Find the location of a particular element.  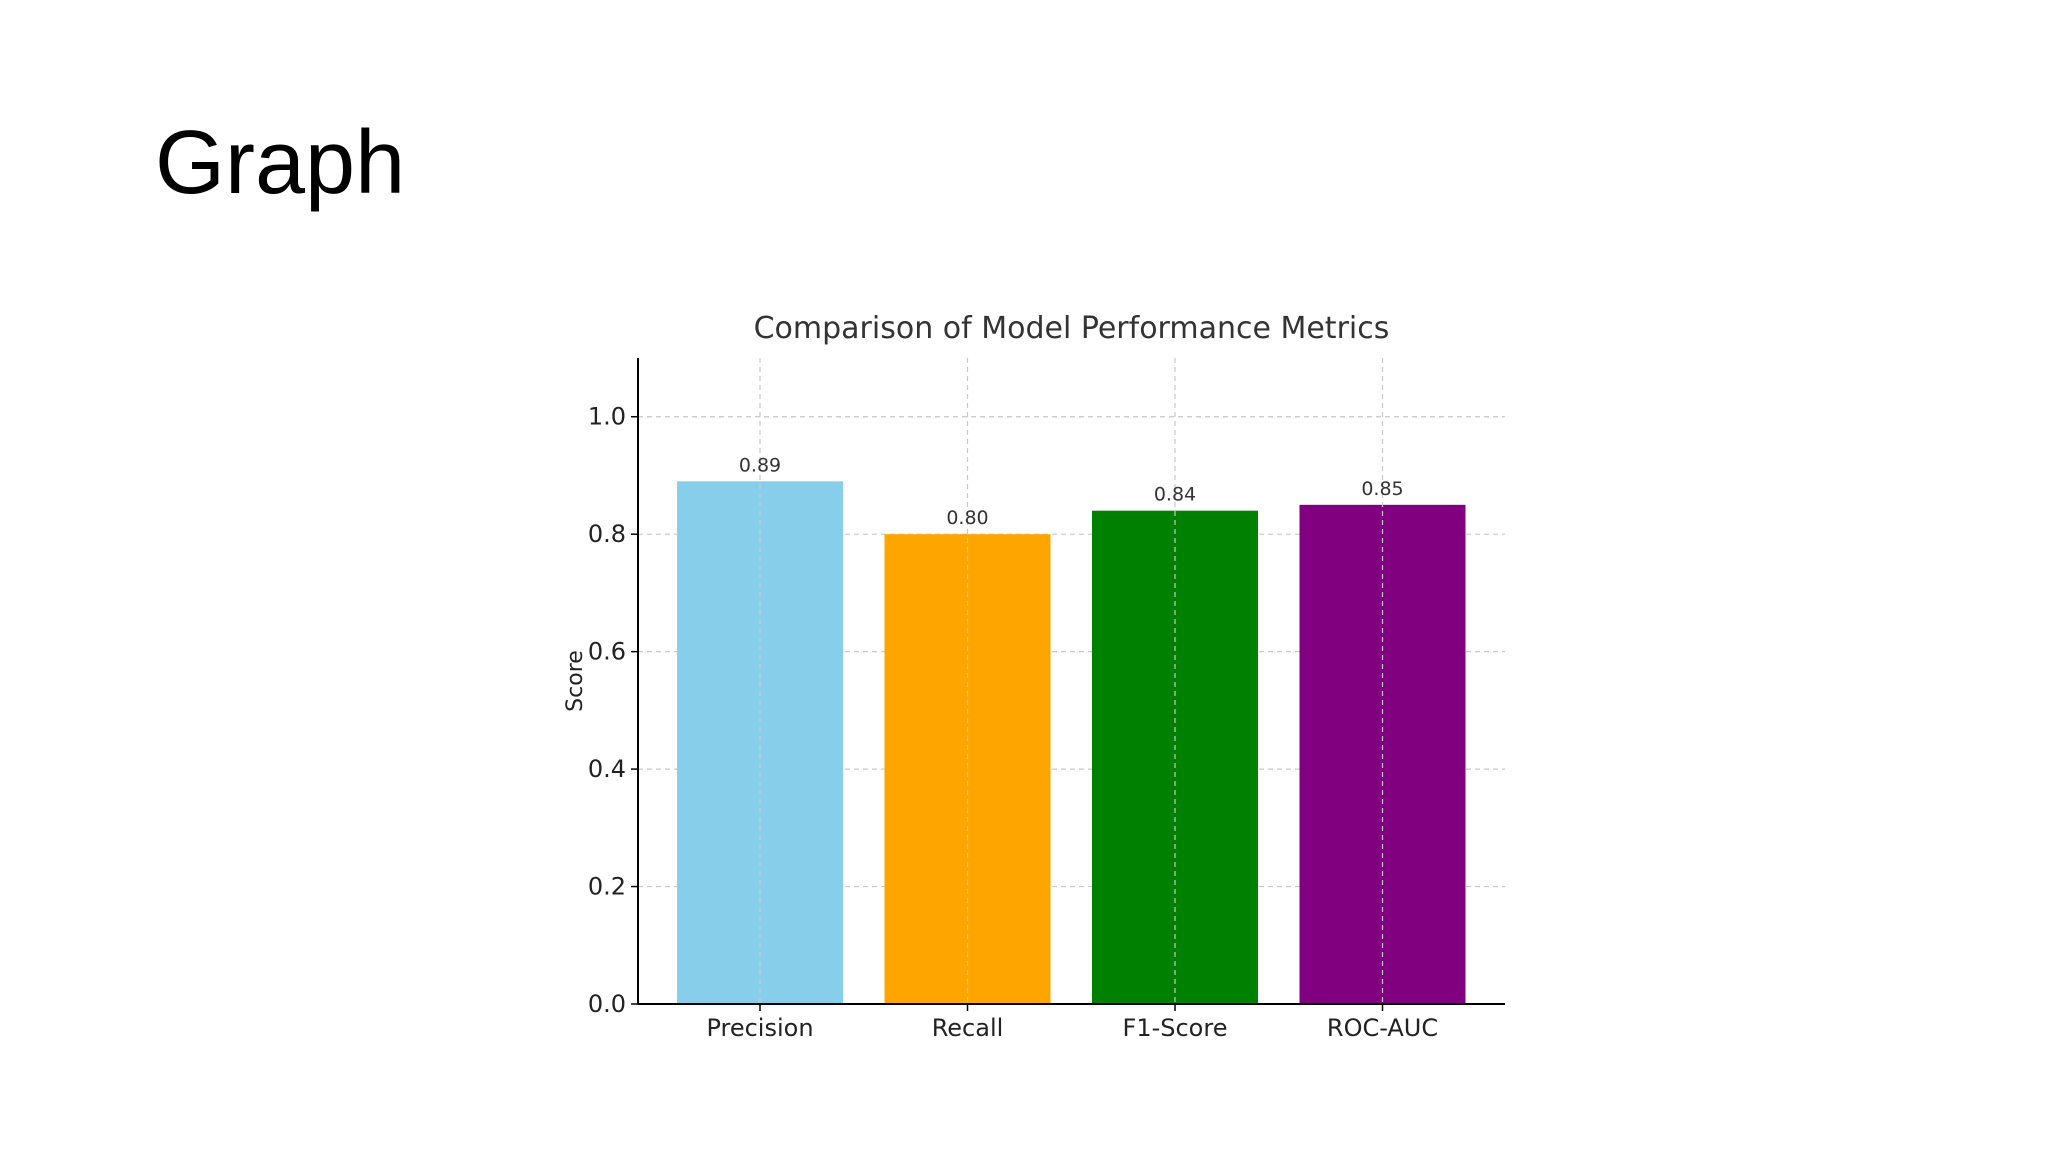

y-tick-label: 1.0 is located at coordinates (607, 417).